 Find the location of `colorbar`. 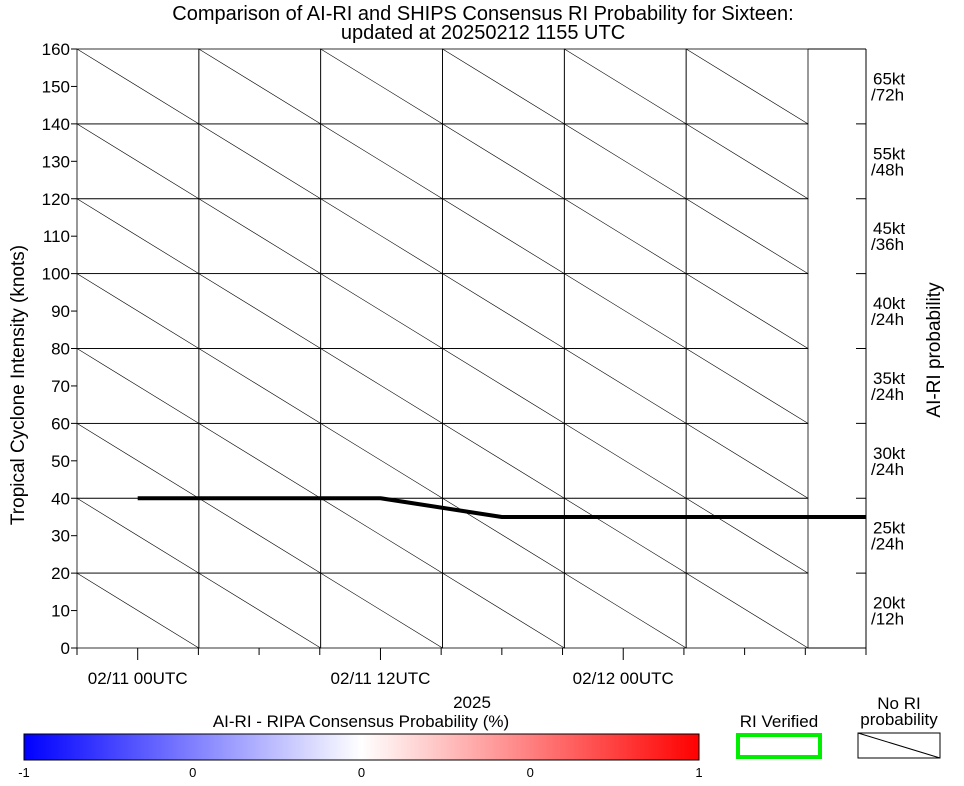

colorbar is located at coordinates (361, 747).